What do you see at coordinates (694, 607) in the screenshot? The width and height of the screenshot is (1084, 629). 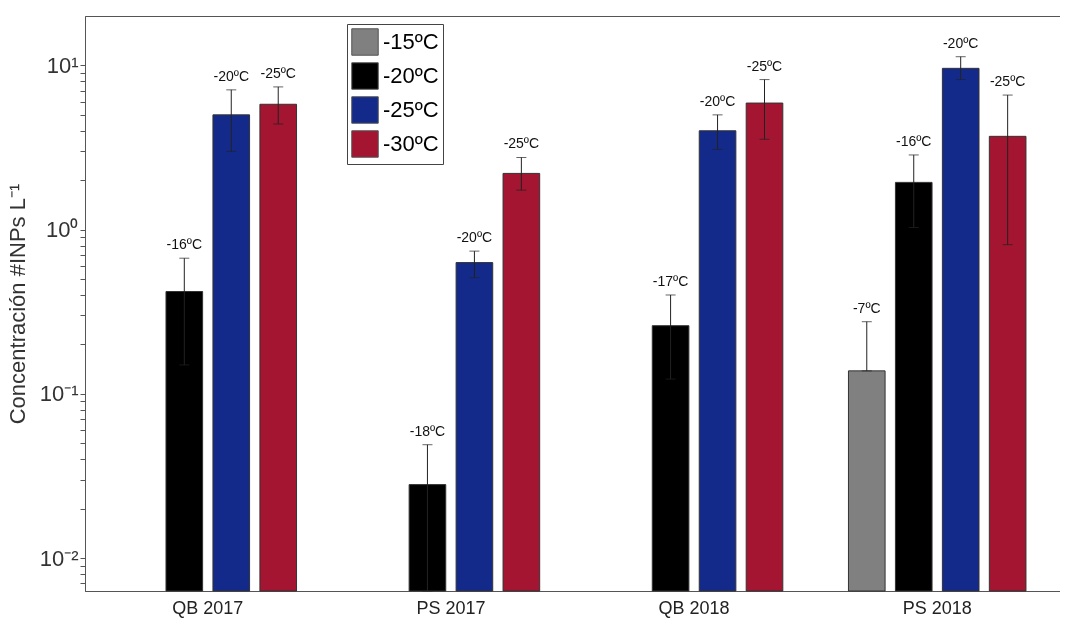 I see `x-tick-label: QB 2018` at bounding box center [694, 607].